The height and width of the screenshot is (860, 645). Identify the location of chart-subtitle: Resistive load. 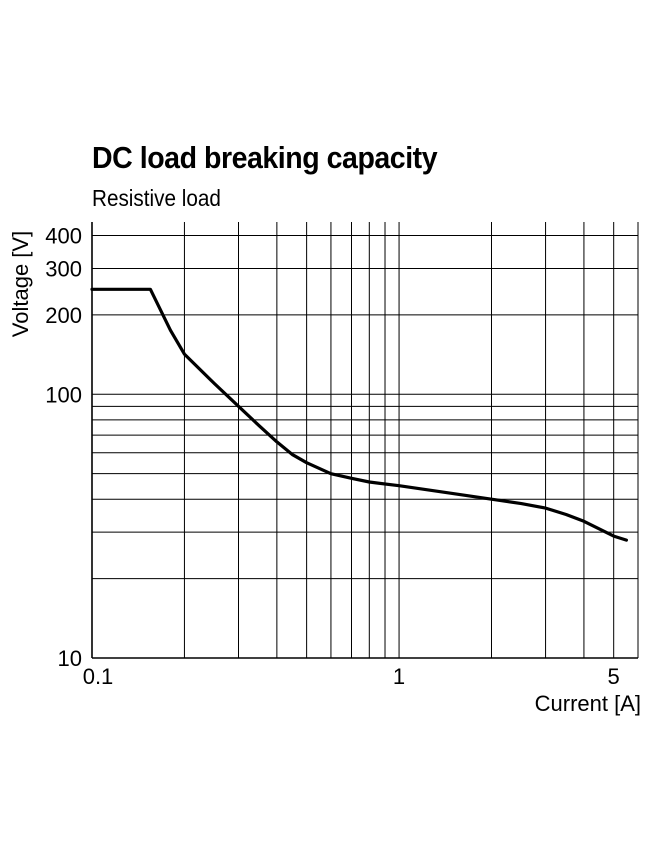
(156, 198).